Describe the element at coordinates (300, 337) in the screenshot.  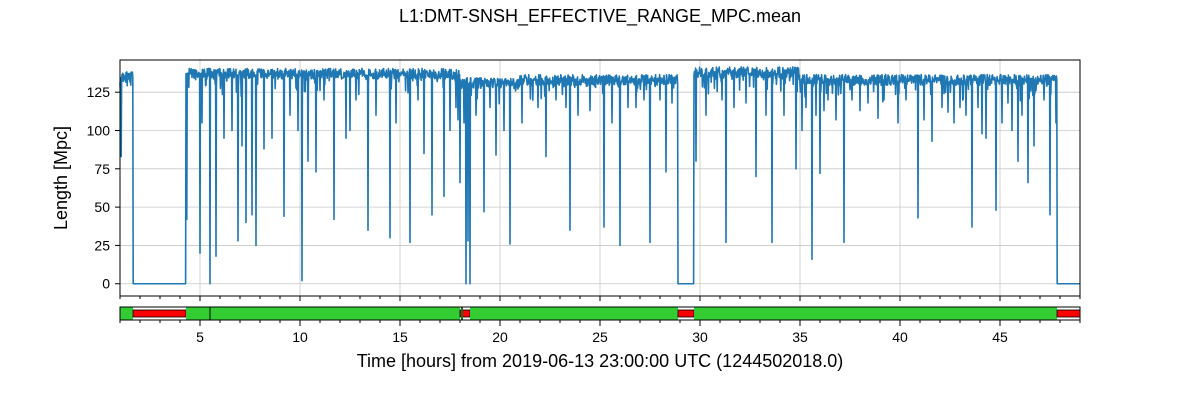
I see `x-tick-label: 10` at that location.